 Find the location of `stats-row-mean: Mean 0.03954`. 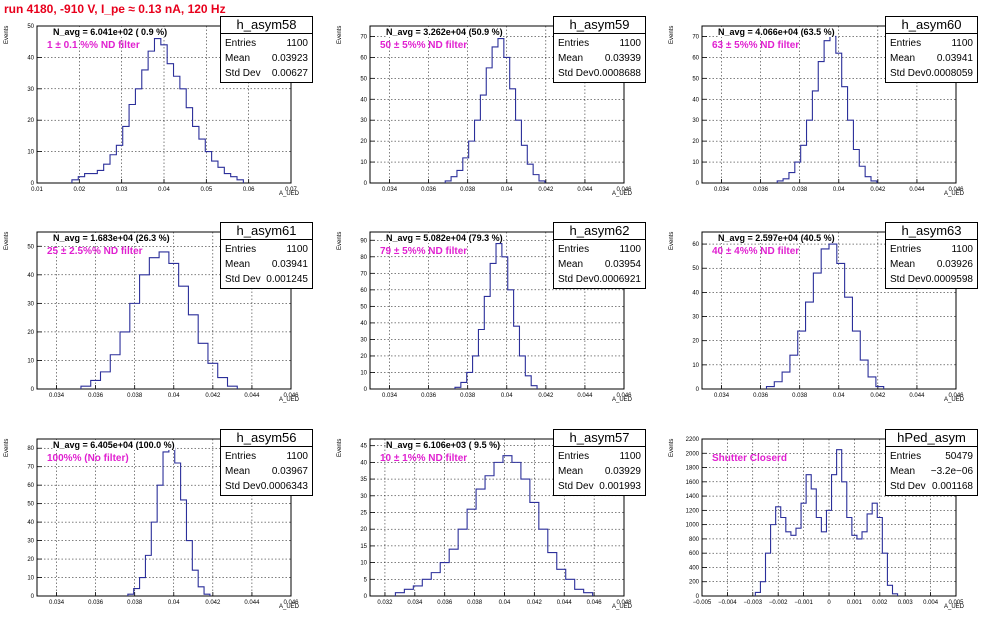

stats-row-mean: Mean 0.03954 is located at coordinates (599, 264).